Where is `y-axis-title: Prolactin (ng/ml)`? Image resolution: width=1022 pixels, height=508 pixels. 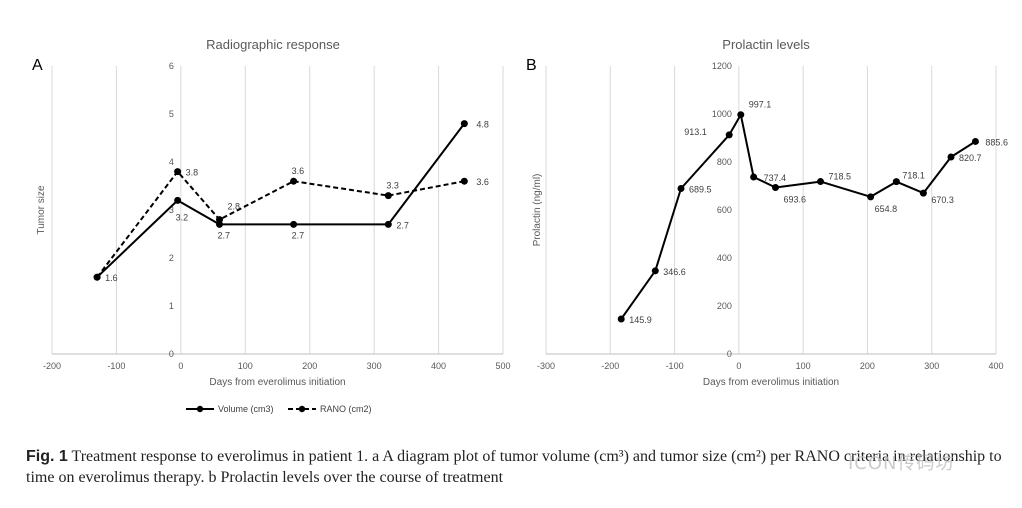 y-axis-title: Prolactin (ng/ml) is located at coordinates (537, 210).